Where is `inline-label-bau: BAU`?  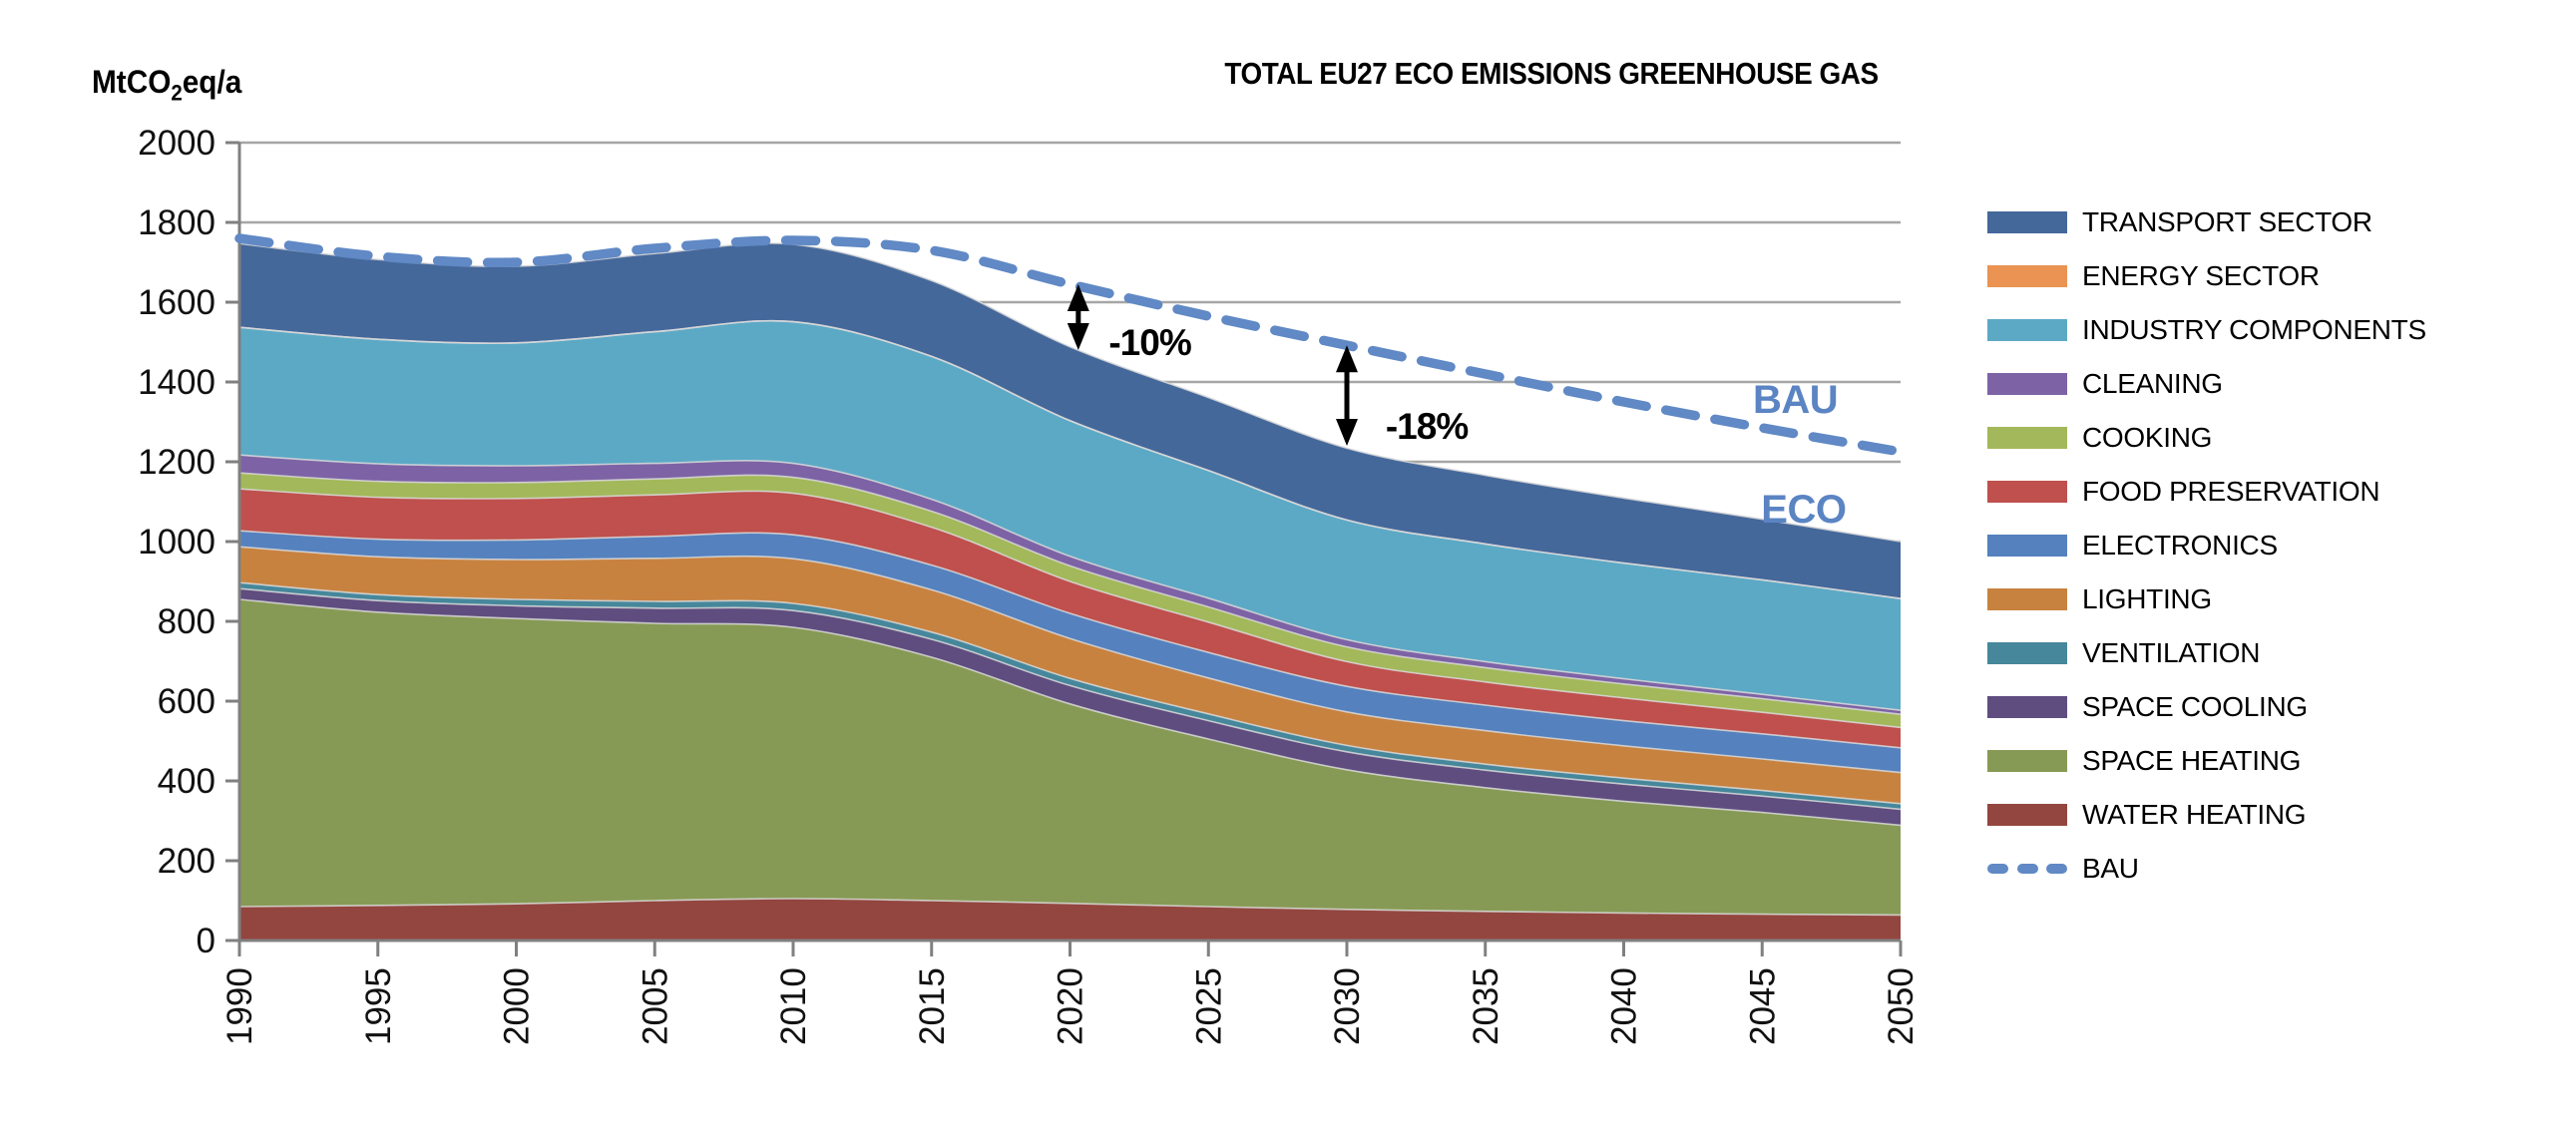 inline-label-bau: BAU is located at coordinates (1795, 400).